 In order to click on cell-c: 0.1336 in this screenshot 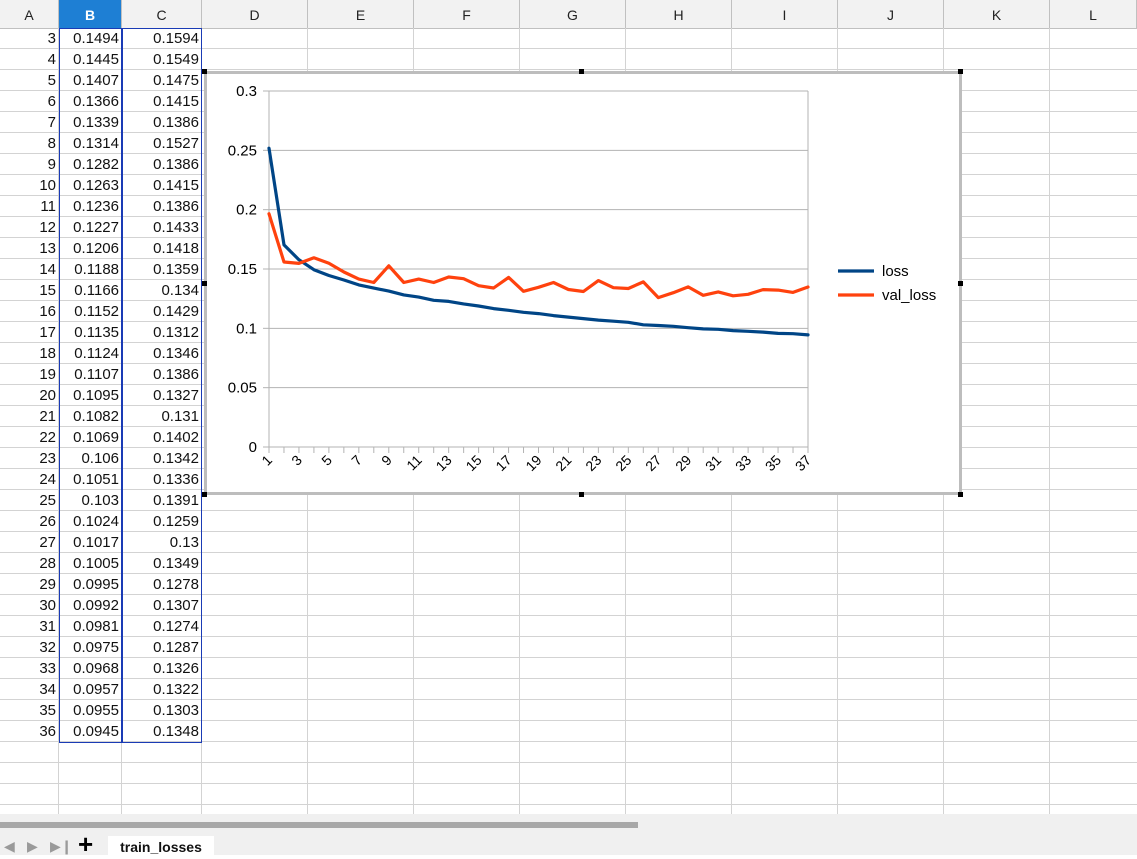, I will do `click(161, 479)`.